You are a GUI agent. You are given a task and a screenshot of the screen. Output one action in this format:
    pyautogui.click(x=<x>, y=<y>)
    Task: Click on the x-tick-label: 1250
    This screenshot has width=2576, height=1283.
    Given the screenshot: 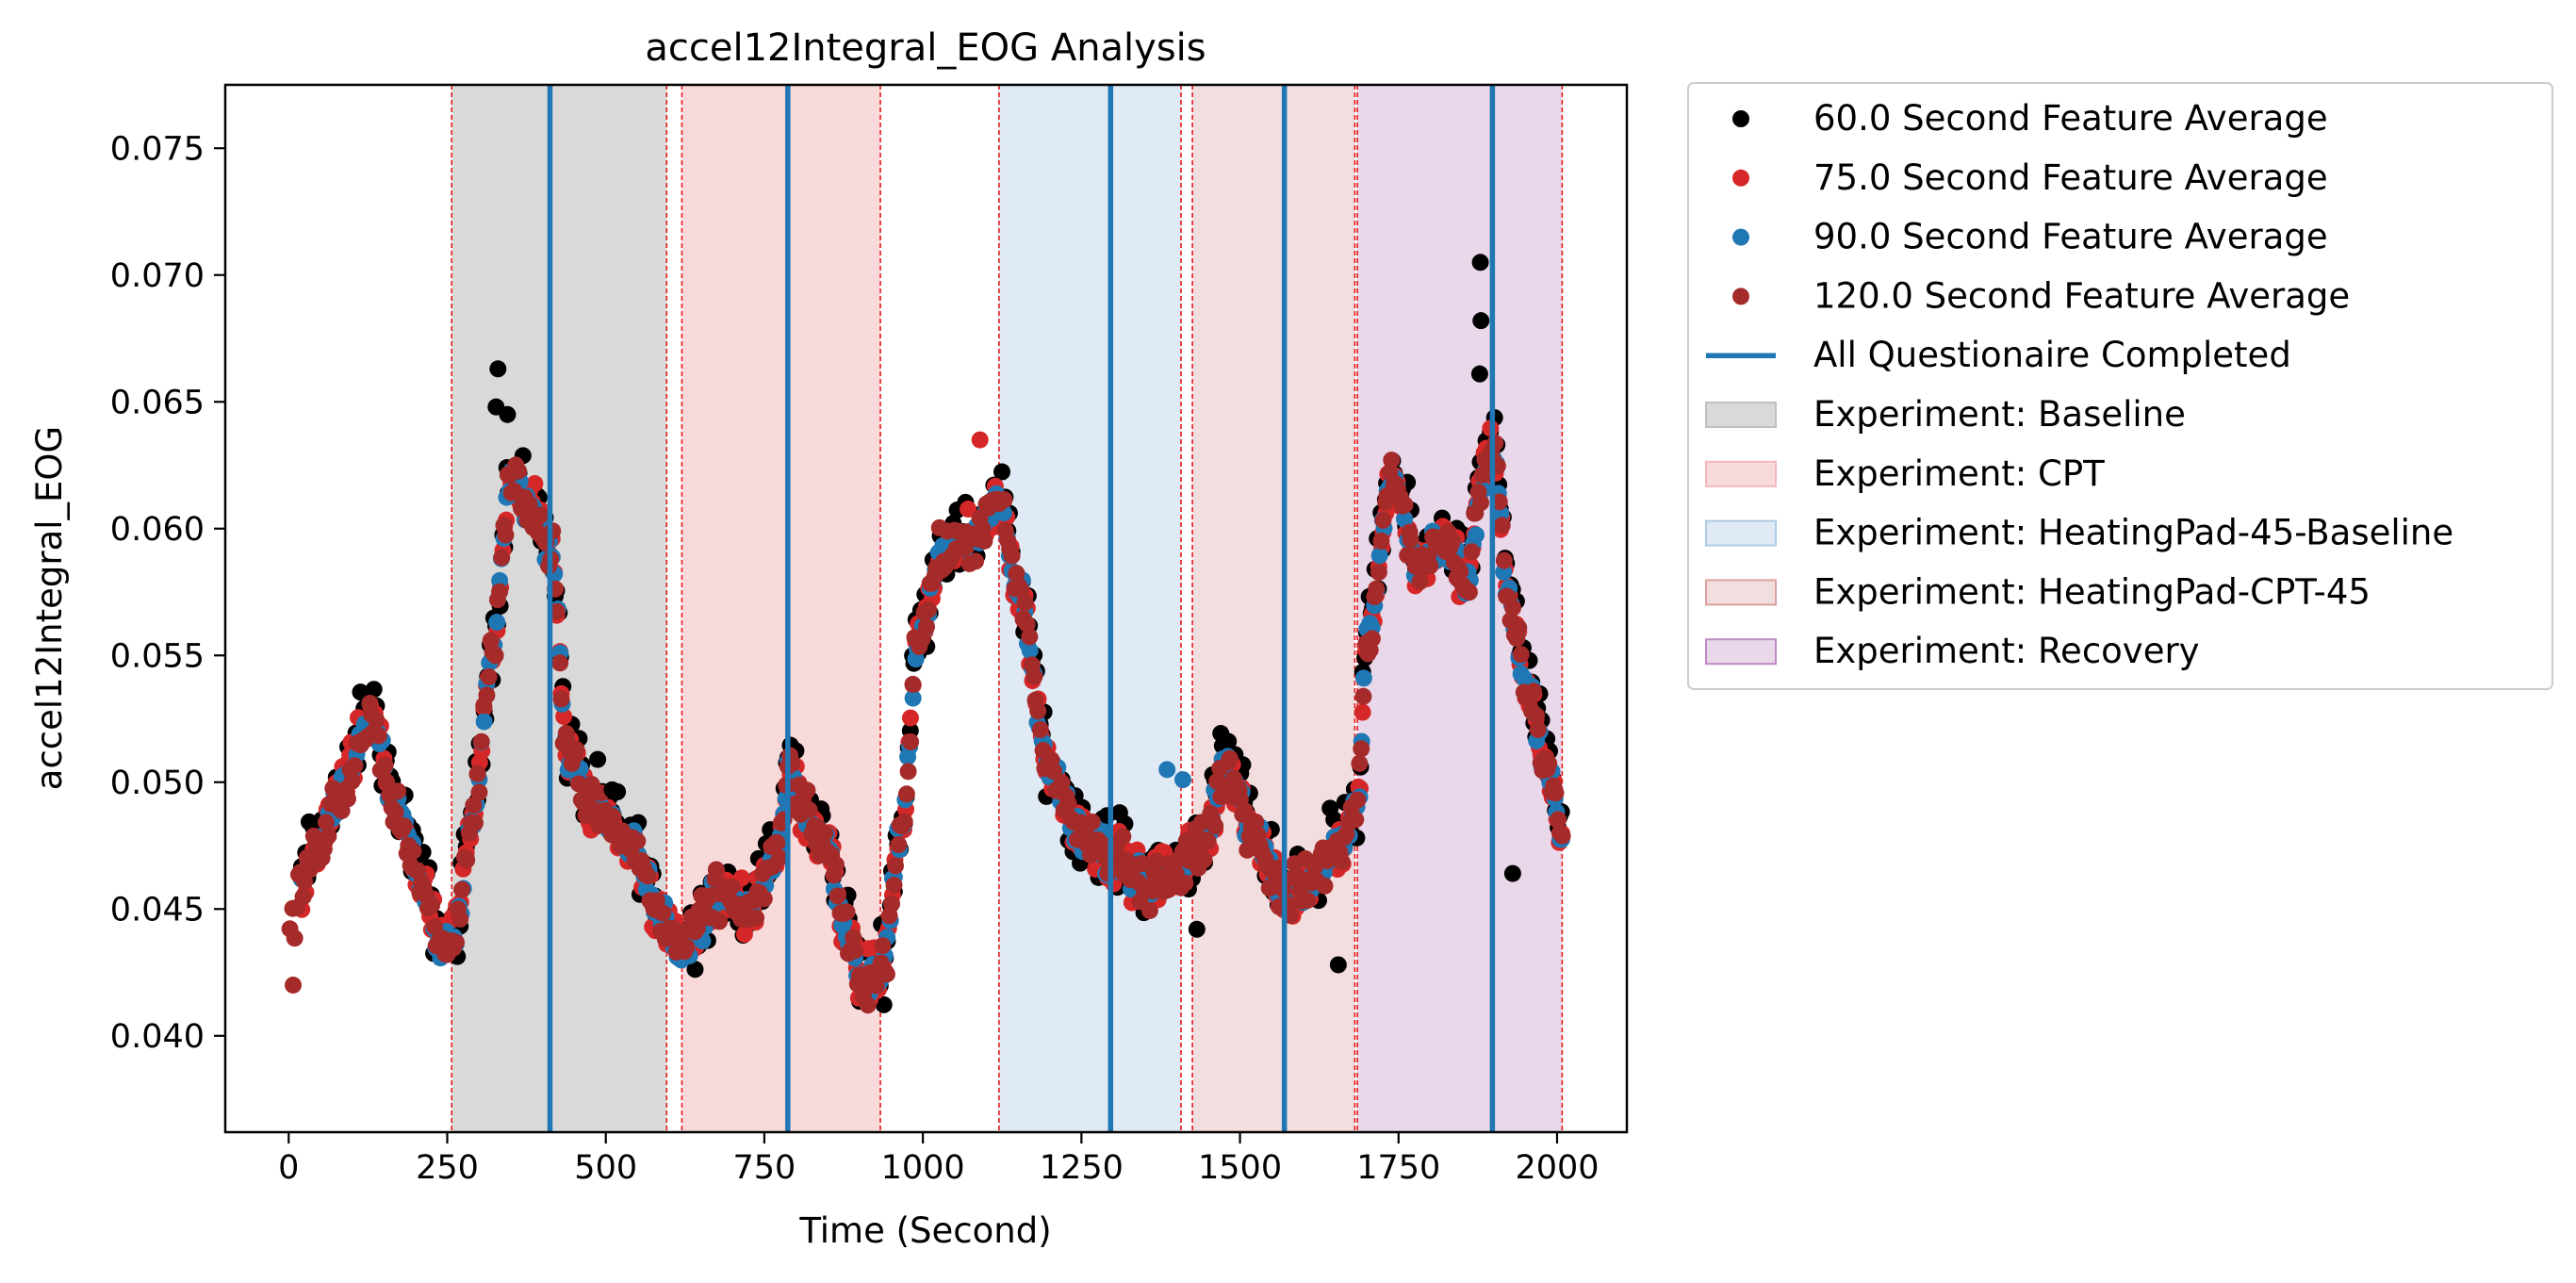 What is the action you would take?
    pyautogui.click(x=1082, y=1168)
    